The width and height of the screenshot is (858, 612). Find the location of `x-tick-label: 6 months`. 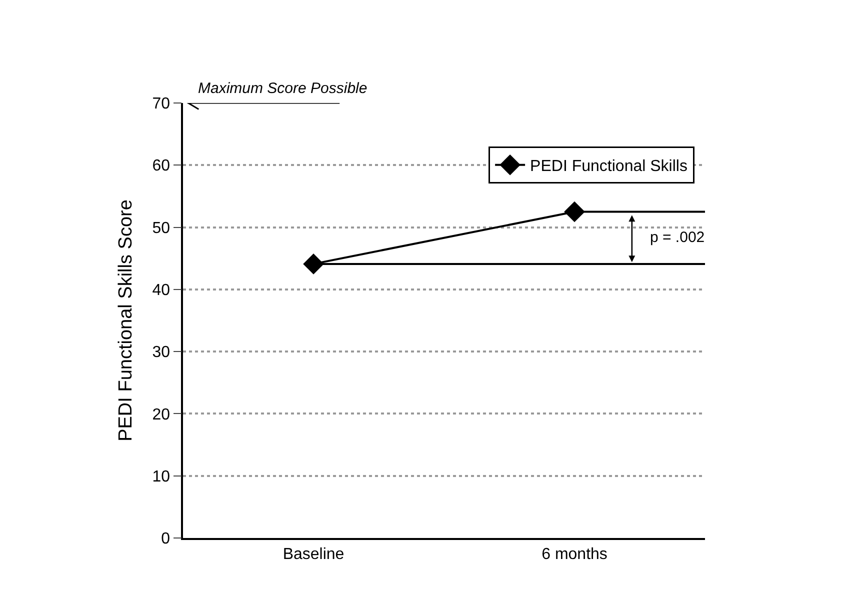

x-tick-label: 6 months is located at coordinates (575, 554).